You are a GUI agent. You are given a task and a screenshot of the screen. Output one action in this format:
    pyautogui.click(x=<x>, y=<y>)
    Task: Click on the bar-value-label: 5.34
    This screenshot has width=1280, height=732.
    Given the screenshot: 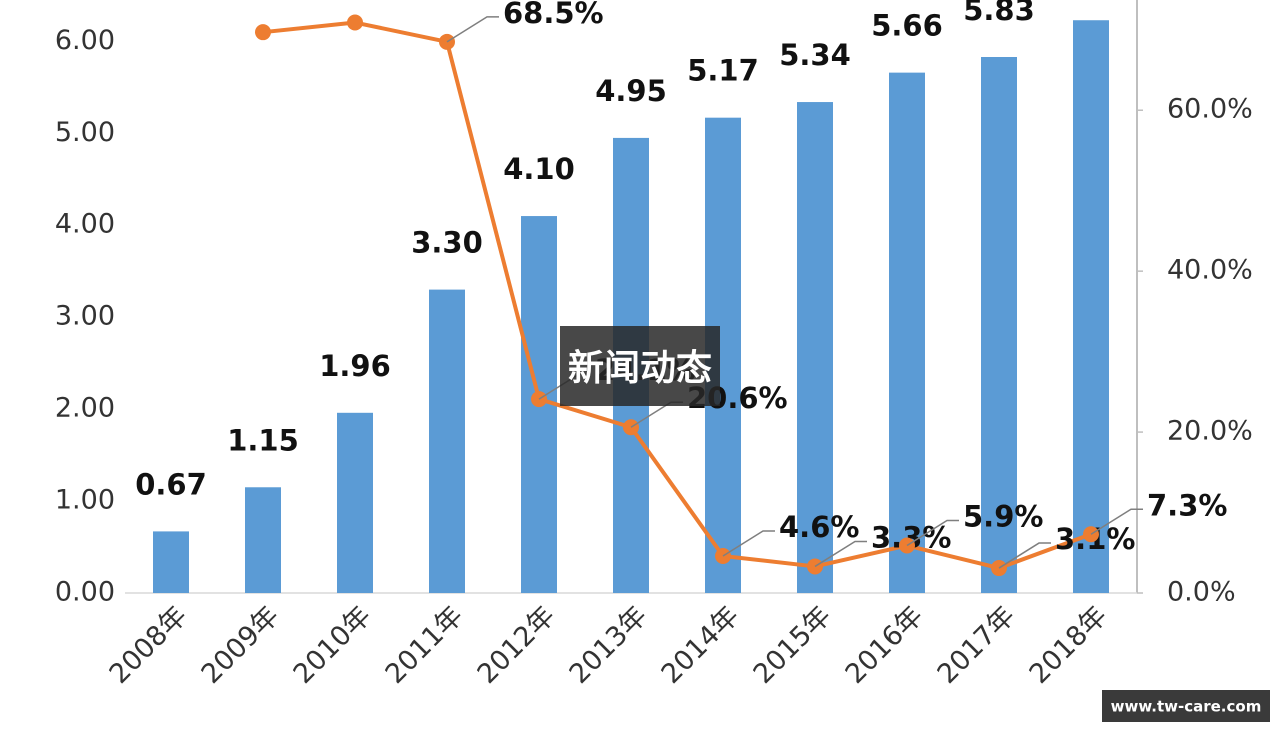 What is the action you would take?
    pyautogui.click(x=815, y=55)
    